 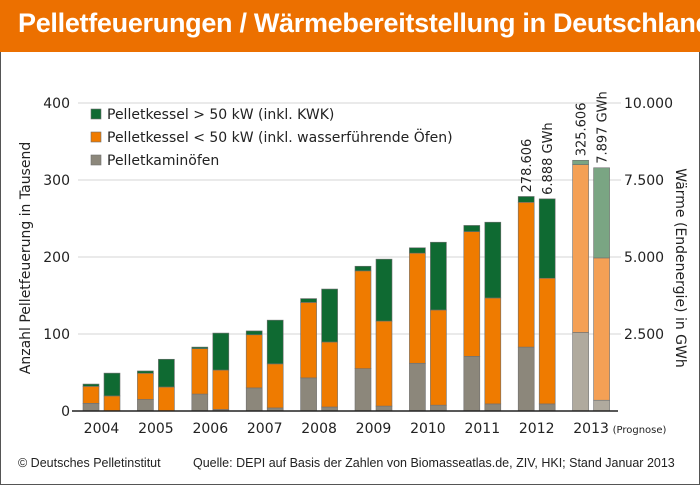 What do you see at coordinates (308, 300) in the screenshot?
I see `bar-count-green-2008` at bounding box center [308, 300].